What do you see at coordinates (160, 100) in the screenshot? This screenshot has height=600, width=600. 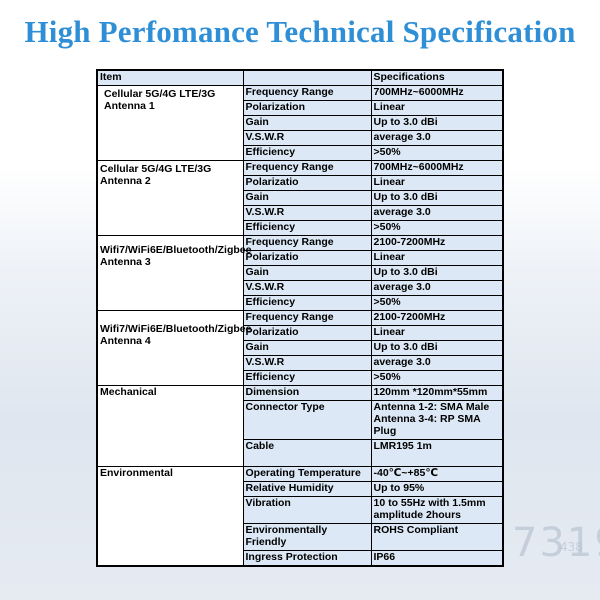 I see `group-item-label: Cellular 5G/4G LTE/3G Antenna 1` at bounding box center [160, 100].